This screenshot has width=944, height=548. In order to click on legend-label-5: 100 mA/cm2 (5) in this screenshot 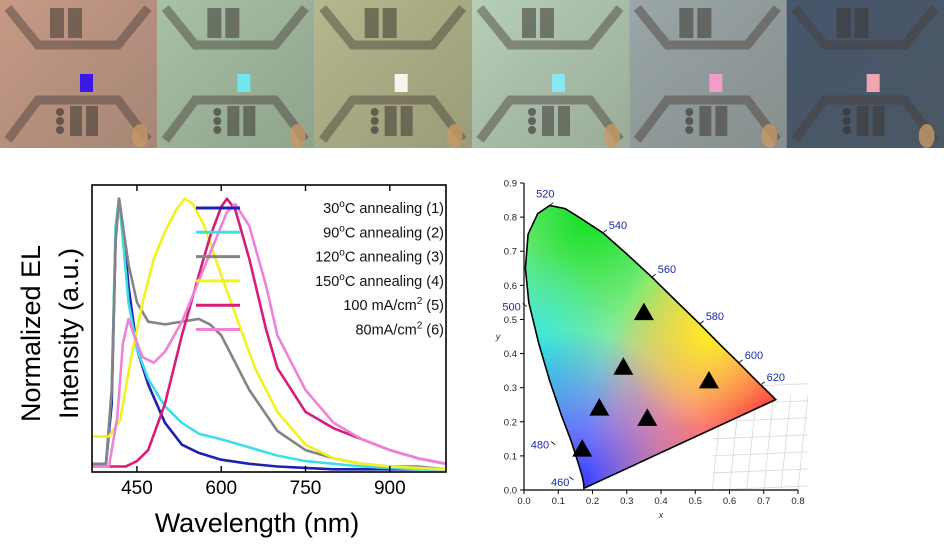, I will do `click(393, 305)`.